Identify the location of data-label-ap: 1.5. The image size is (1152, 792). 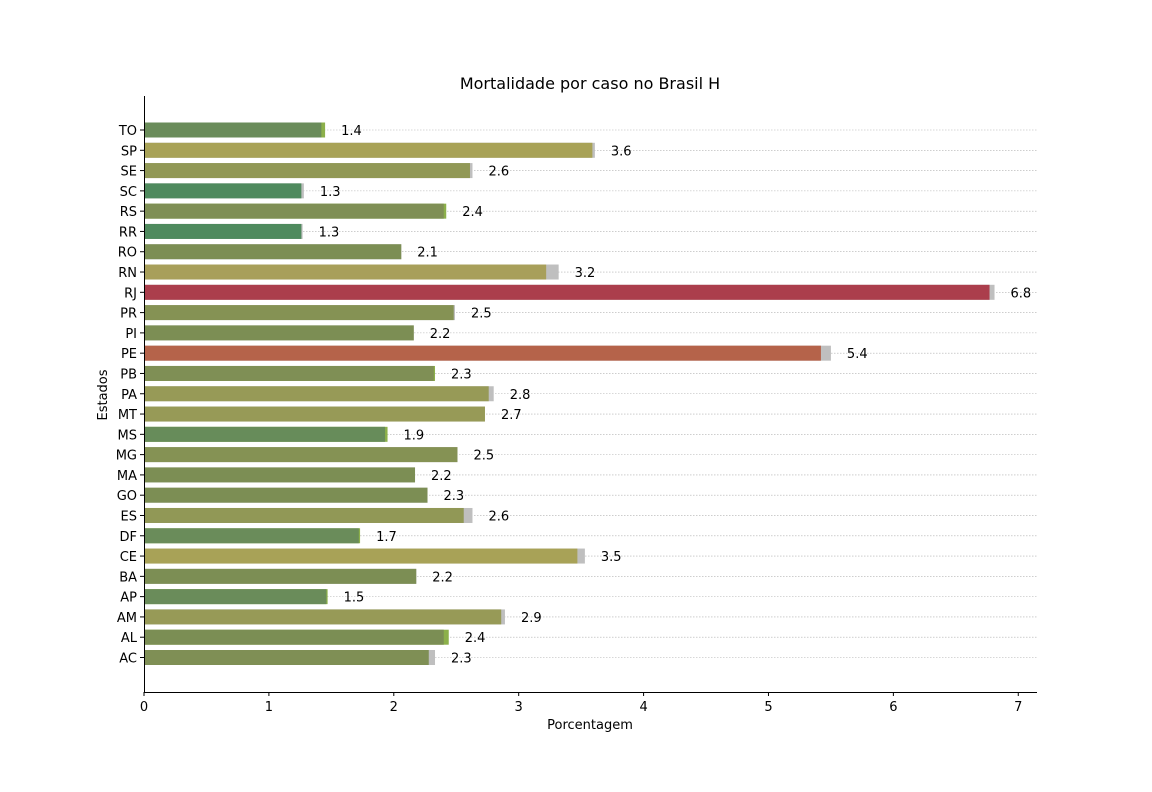
(354, 598).